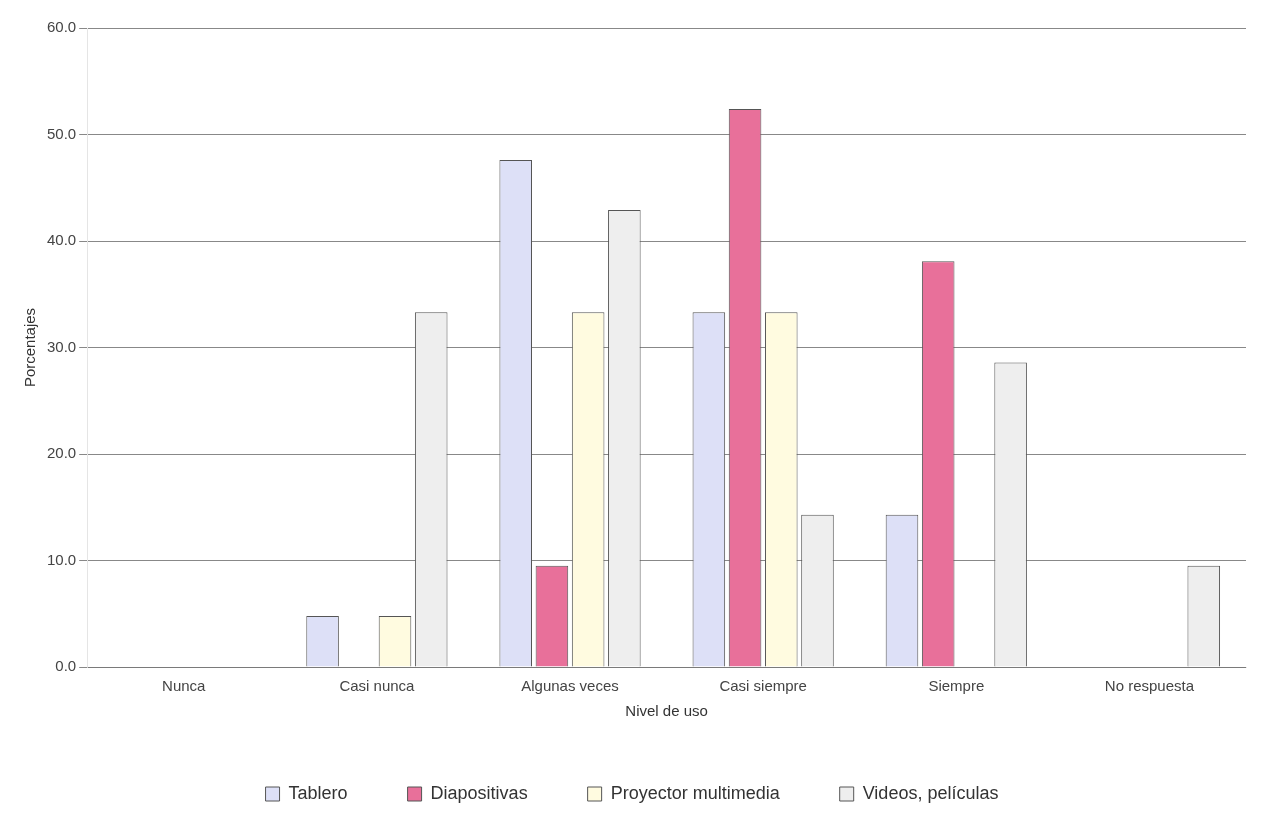 The image size is (1284, 837). What do you see at coordinates (61, 240) in the screenshot?
I see `y-tick-label: 40.0` at bounding box center [61, 240].